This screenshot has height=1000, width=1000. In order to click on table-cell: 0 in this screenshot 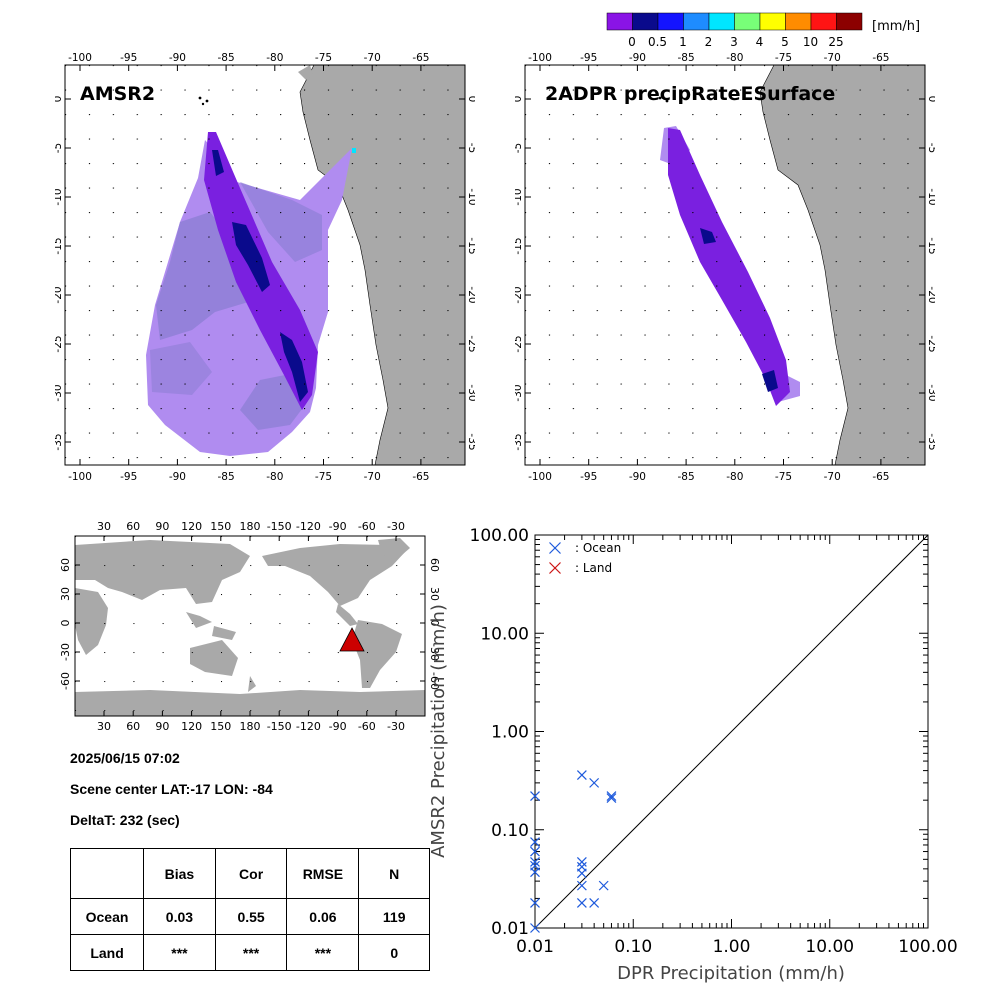, I will do `click(394, 952)`.